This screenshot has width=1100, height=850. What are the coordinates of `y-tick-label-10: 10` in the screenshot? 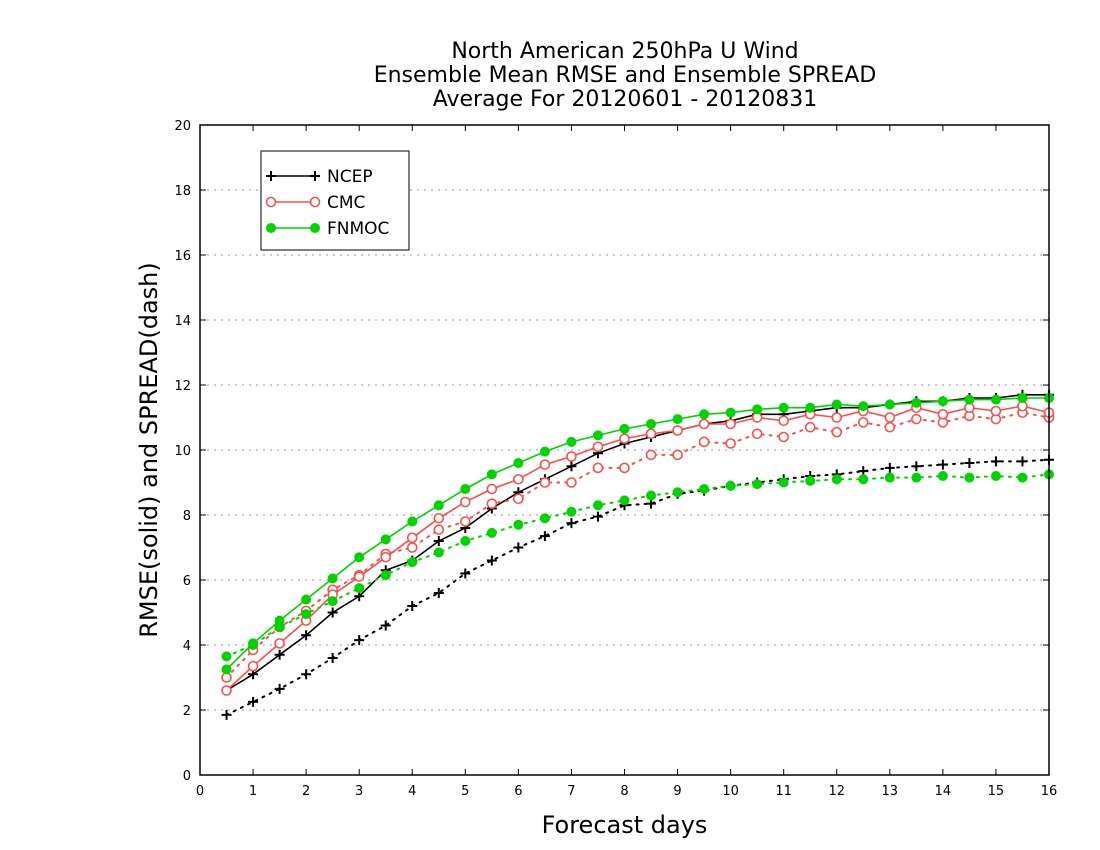 It's located at (182, 451).